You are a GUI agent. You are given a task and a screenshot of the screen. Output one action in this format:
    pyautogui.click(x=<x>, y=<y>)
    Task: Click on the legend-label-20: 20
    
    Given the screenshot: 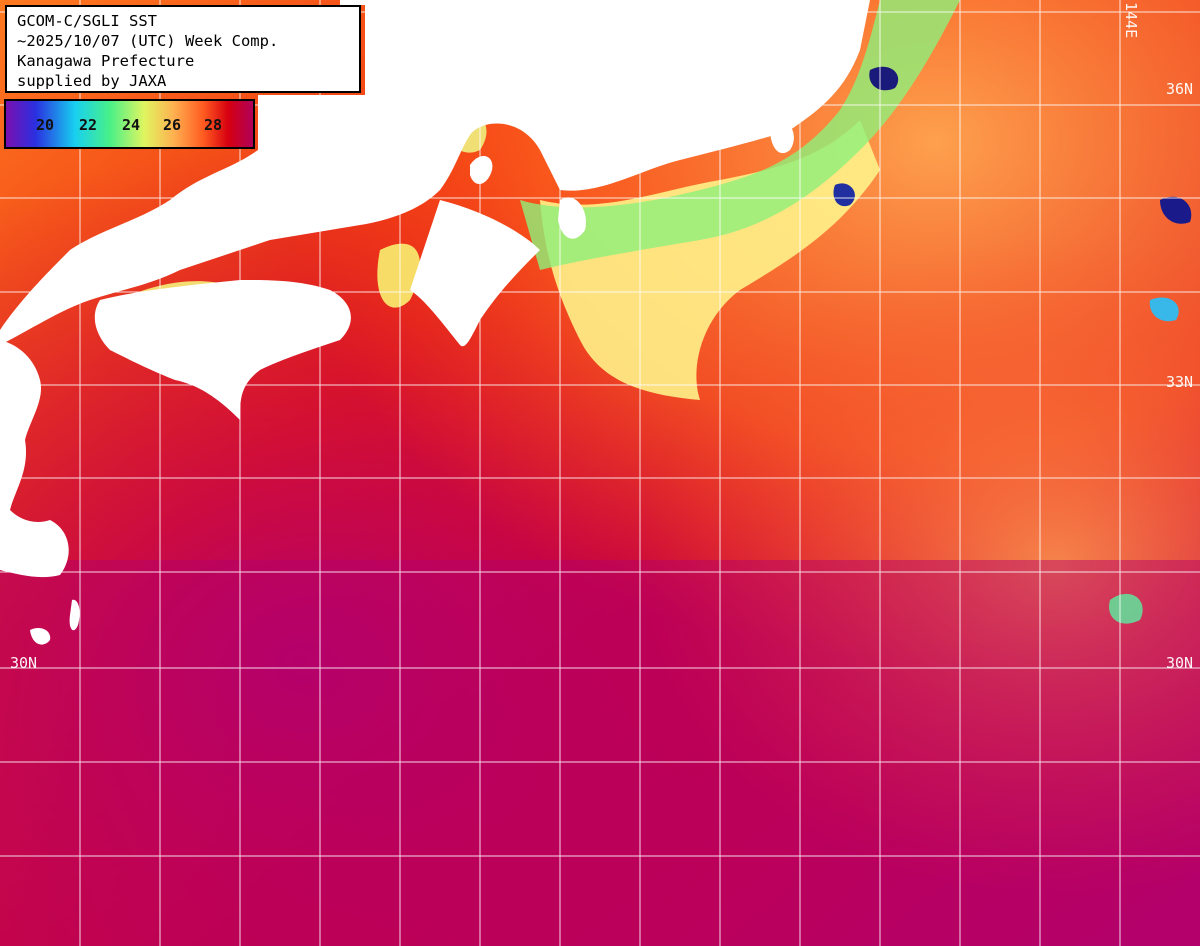 What is the action you would take?
    pyautogui.click(x=45, y=125)
    